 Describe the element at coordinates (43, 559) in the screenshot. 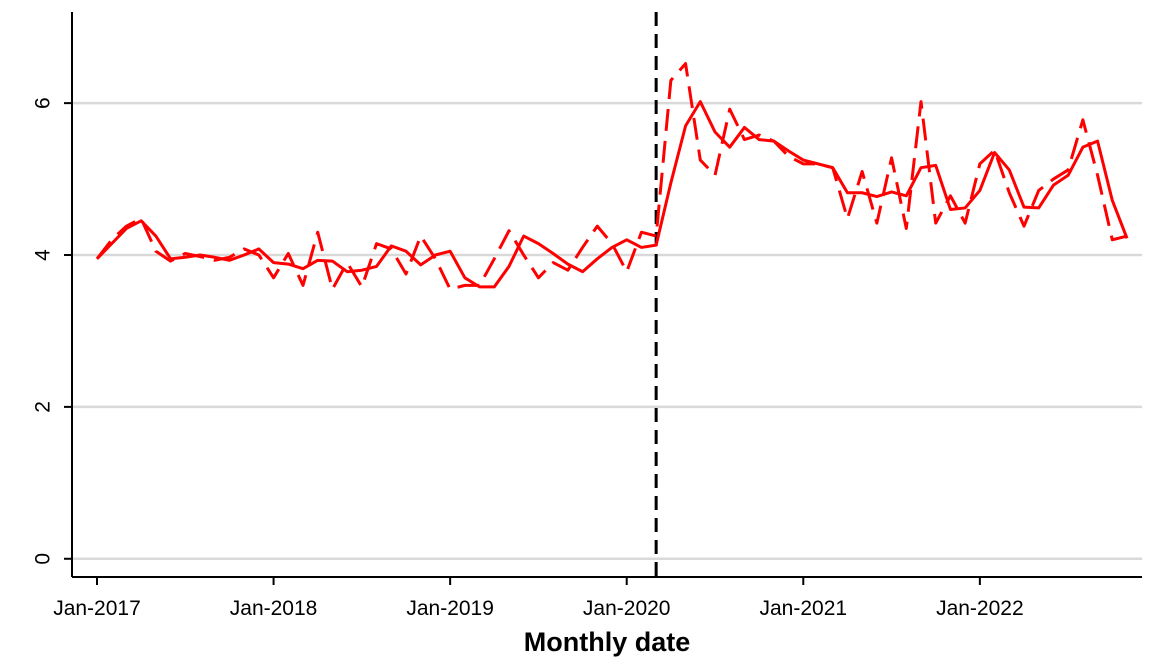

I see `y-tick-label: 0` at that location.